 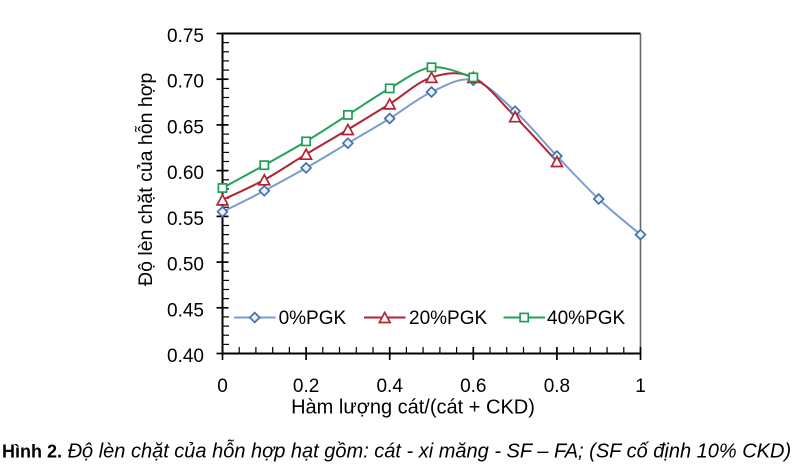 I want to click on svg-text: 0%PGK, so click(x=313, y=318).